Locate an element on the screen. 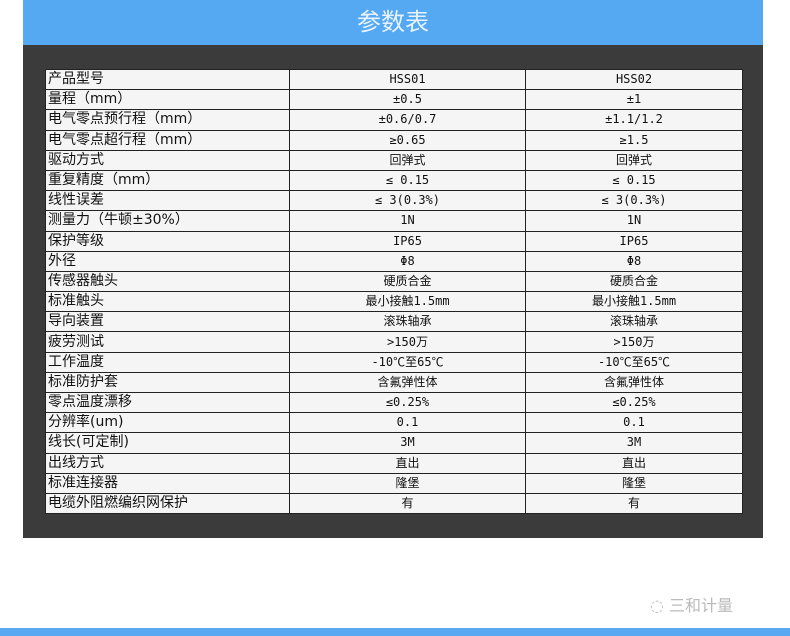 Image resolution: width=790 pixels, height=636 pixels. table-row: 驱动方式 回弹式 回弹式 is located at coordinates (394, 160).